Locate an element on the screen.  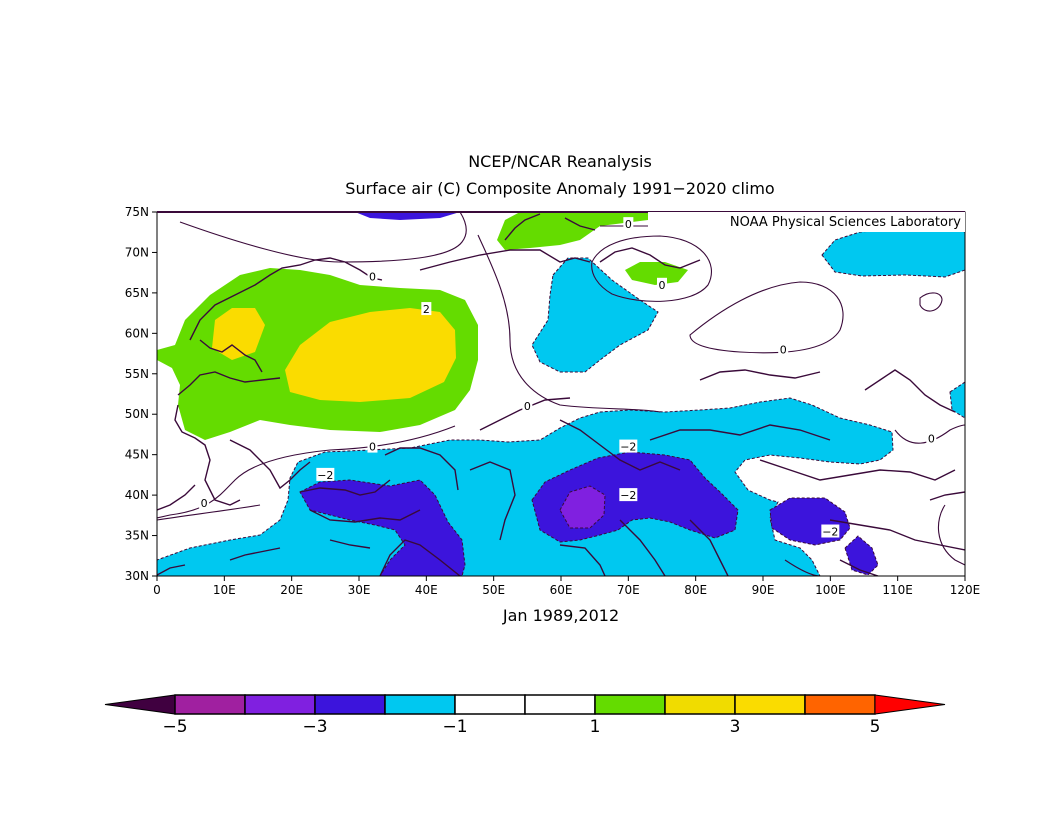
lat-tick-label: 65N is located at coordinates (137, 293).